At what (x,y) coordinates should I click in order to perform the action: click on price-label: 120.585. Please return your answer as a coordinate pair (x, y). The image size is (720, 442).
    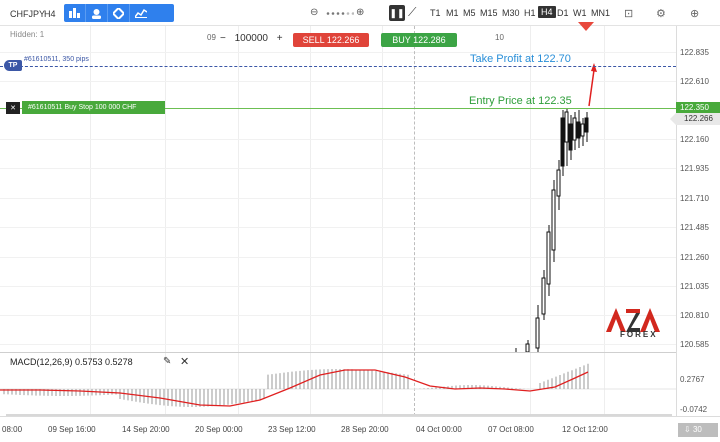
    Looking at the image, I should click on (694, 344).